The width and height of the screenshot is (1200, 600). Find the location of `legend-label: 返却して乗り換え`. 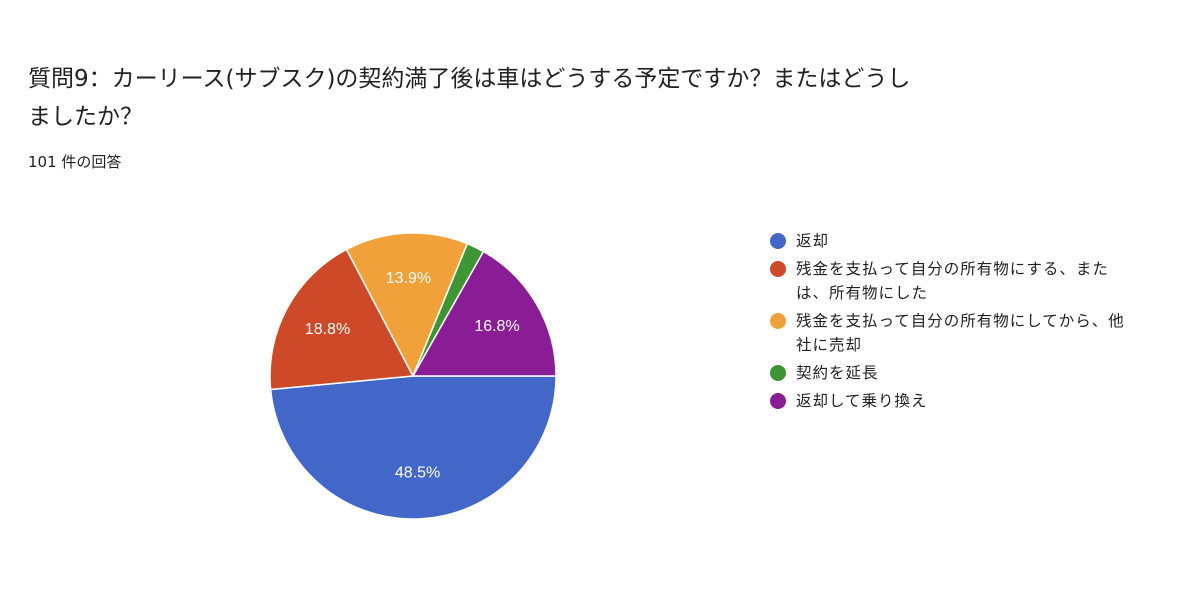

legend-label: 返却して乗り換え is located at coordinates (862, 401).